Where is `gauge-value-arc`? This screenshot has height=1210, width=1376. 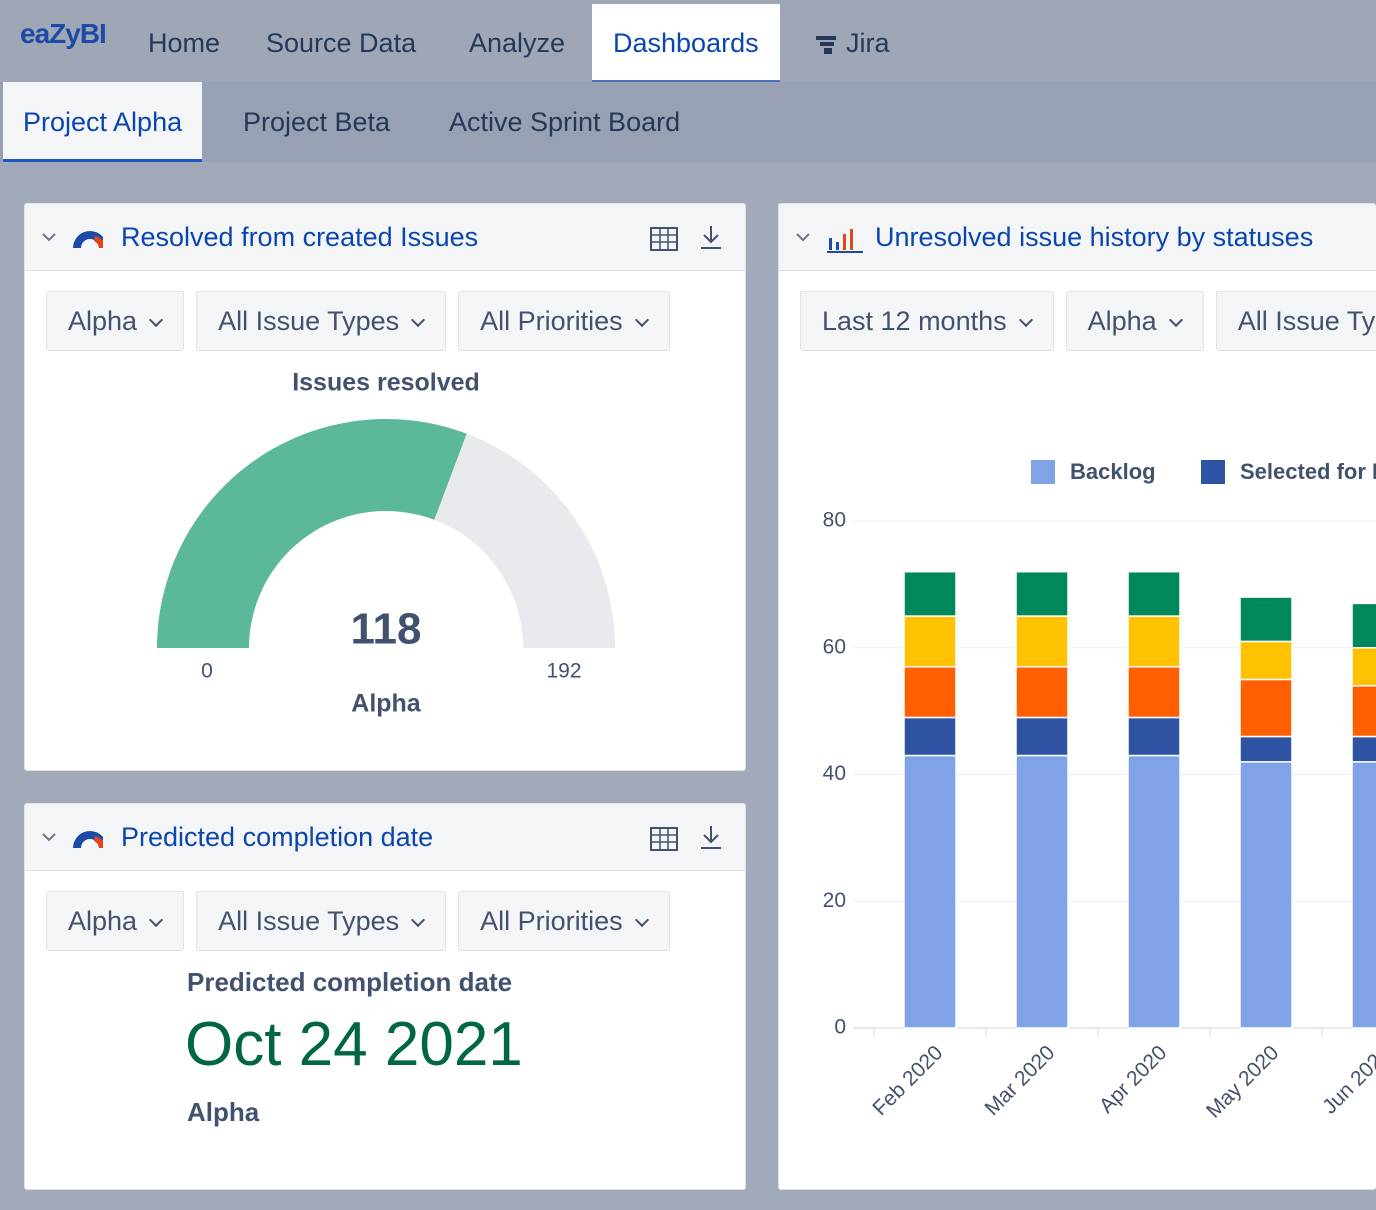 gauge-value-arc is located at coordinates (312, 533).